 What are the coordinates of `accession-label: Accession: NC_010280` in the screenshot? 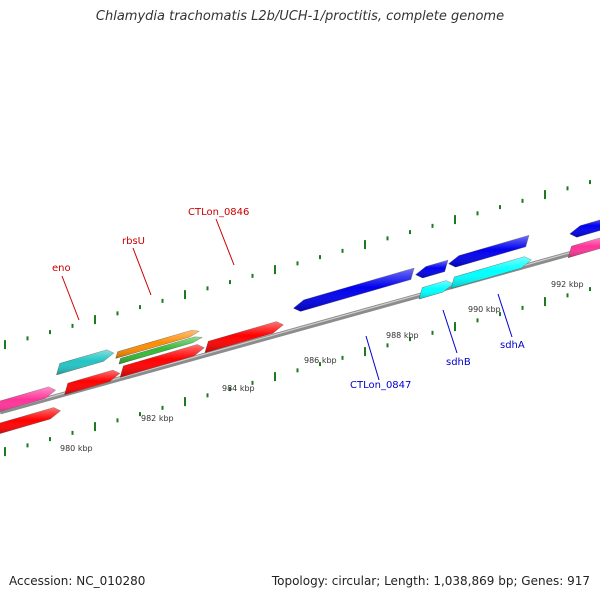 It's located at (77, 581).